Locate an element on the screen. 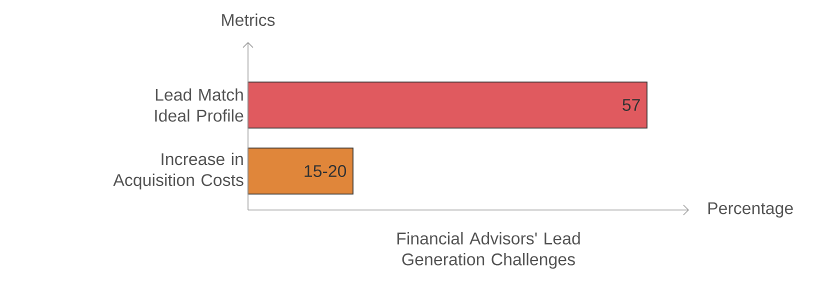  text: Financial Advisors' Lead Generation Challenges is located at coordinates (488, 250).